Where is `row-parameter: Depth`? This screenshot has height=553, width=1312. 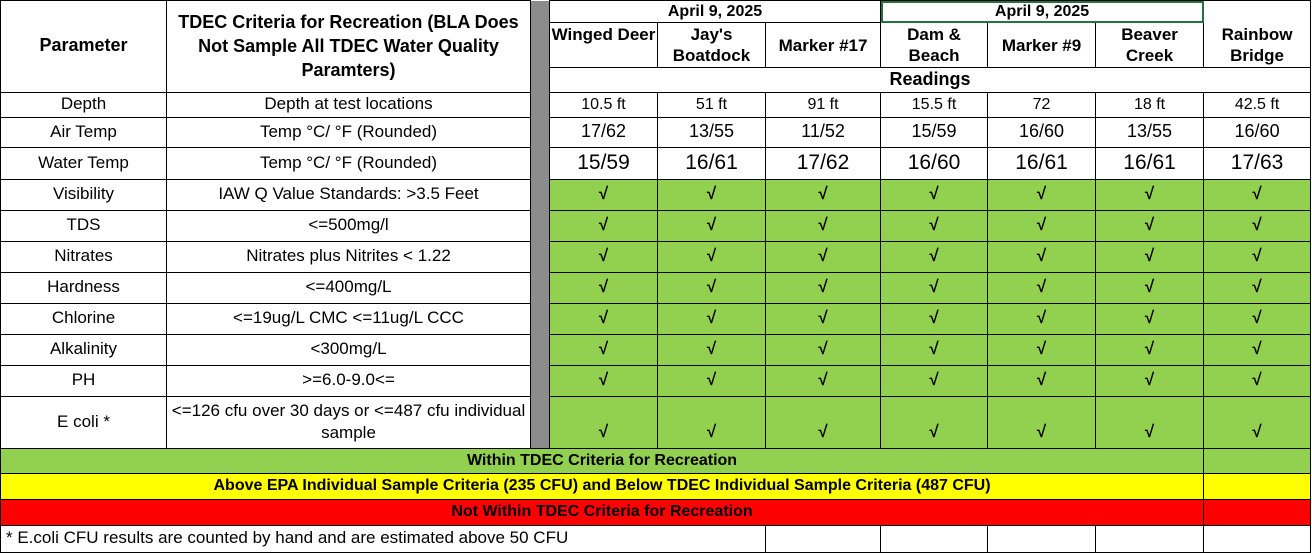 row-parameter: Depth is located at coordinates (83, 104).